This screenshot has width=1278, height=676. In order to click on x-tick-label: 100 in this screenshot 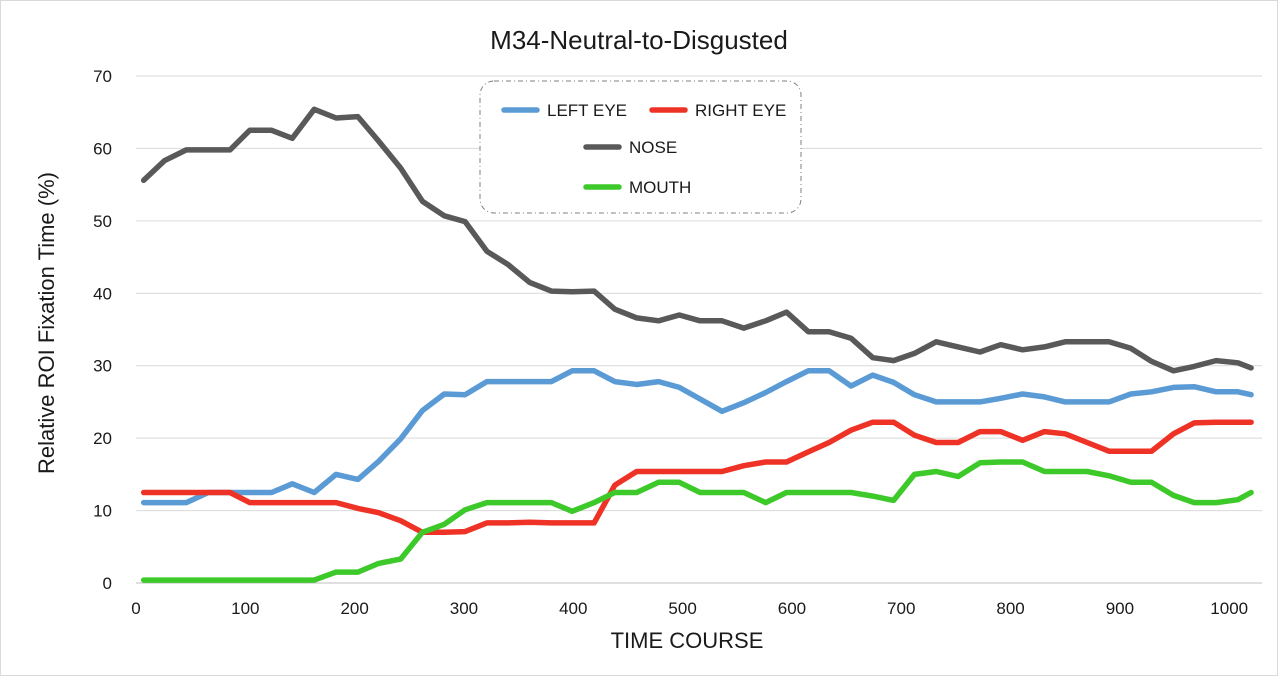, I will do `click(245, 608)`.